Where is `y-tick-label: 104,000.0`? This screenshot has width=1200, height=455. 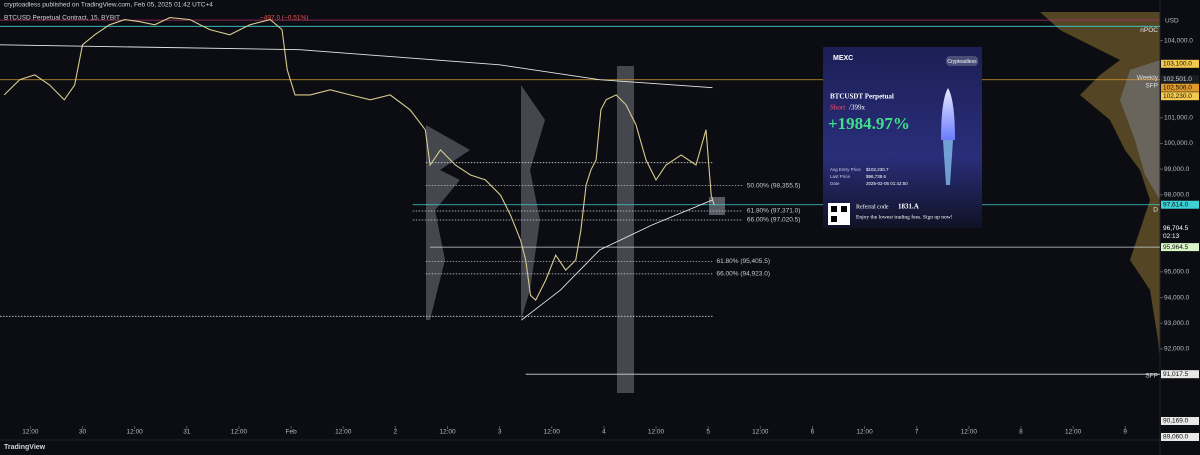
y-tick-label: 104,000.0 is located at coordinates (1178, 40).